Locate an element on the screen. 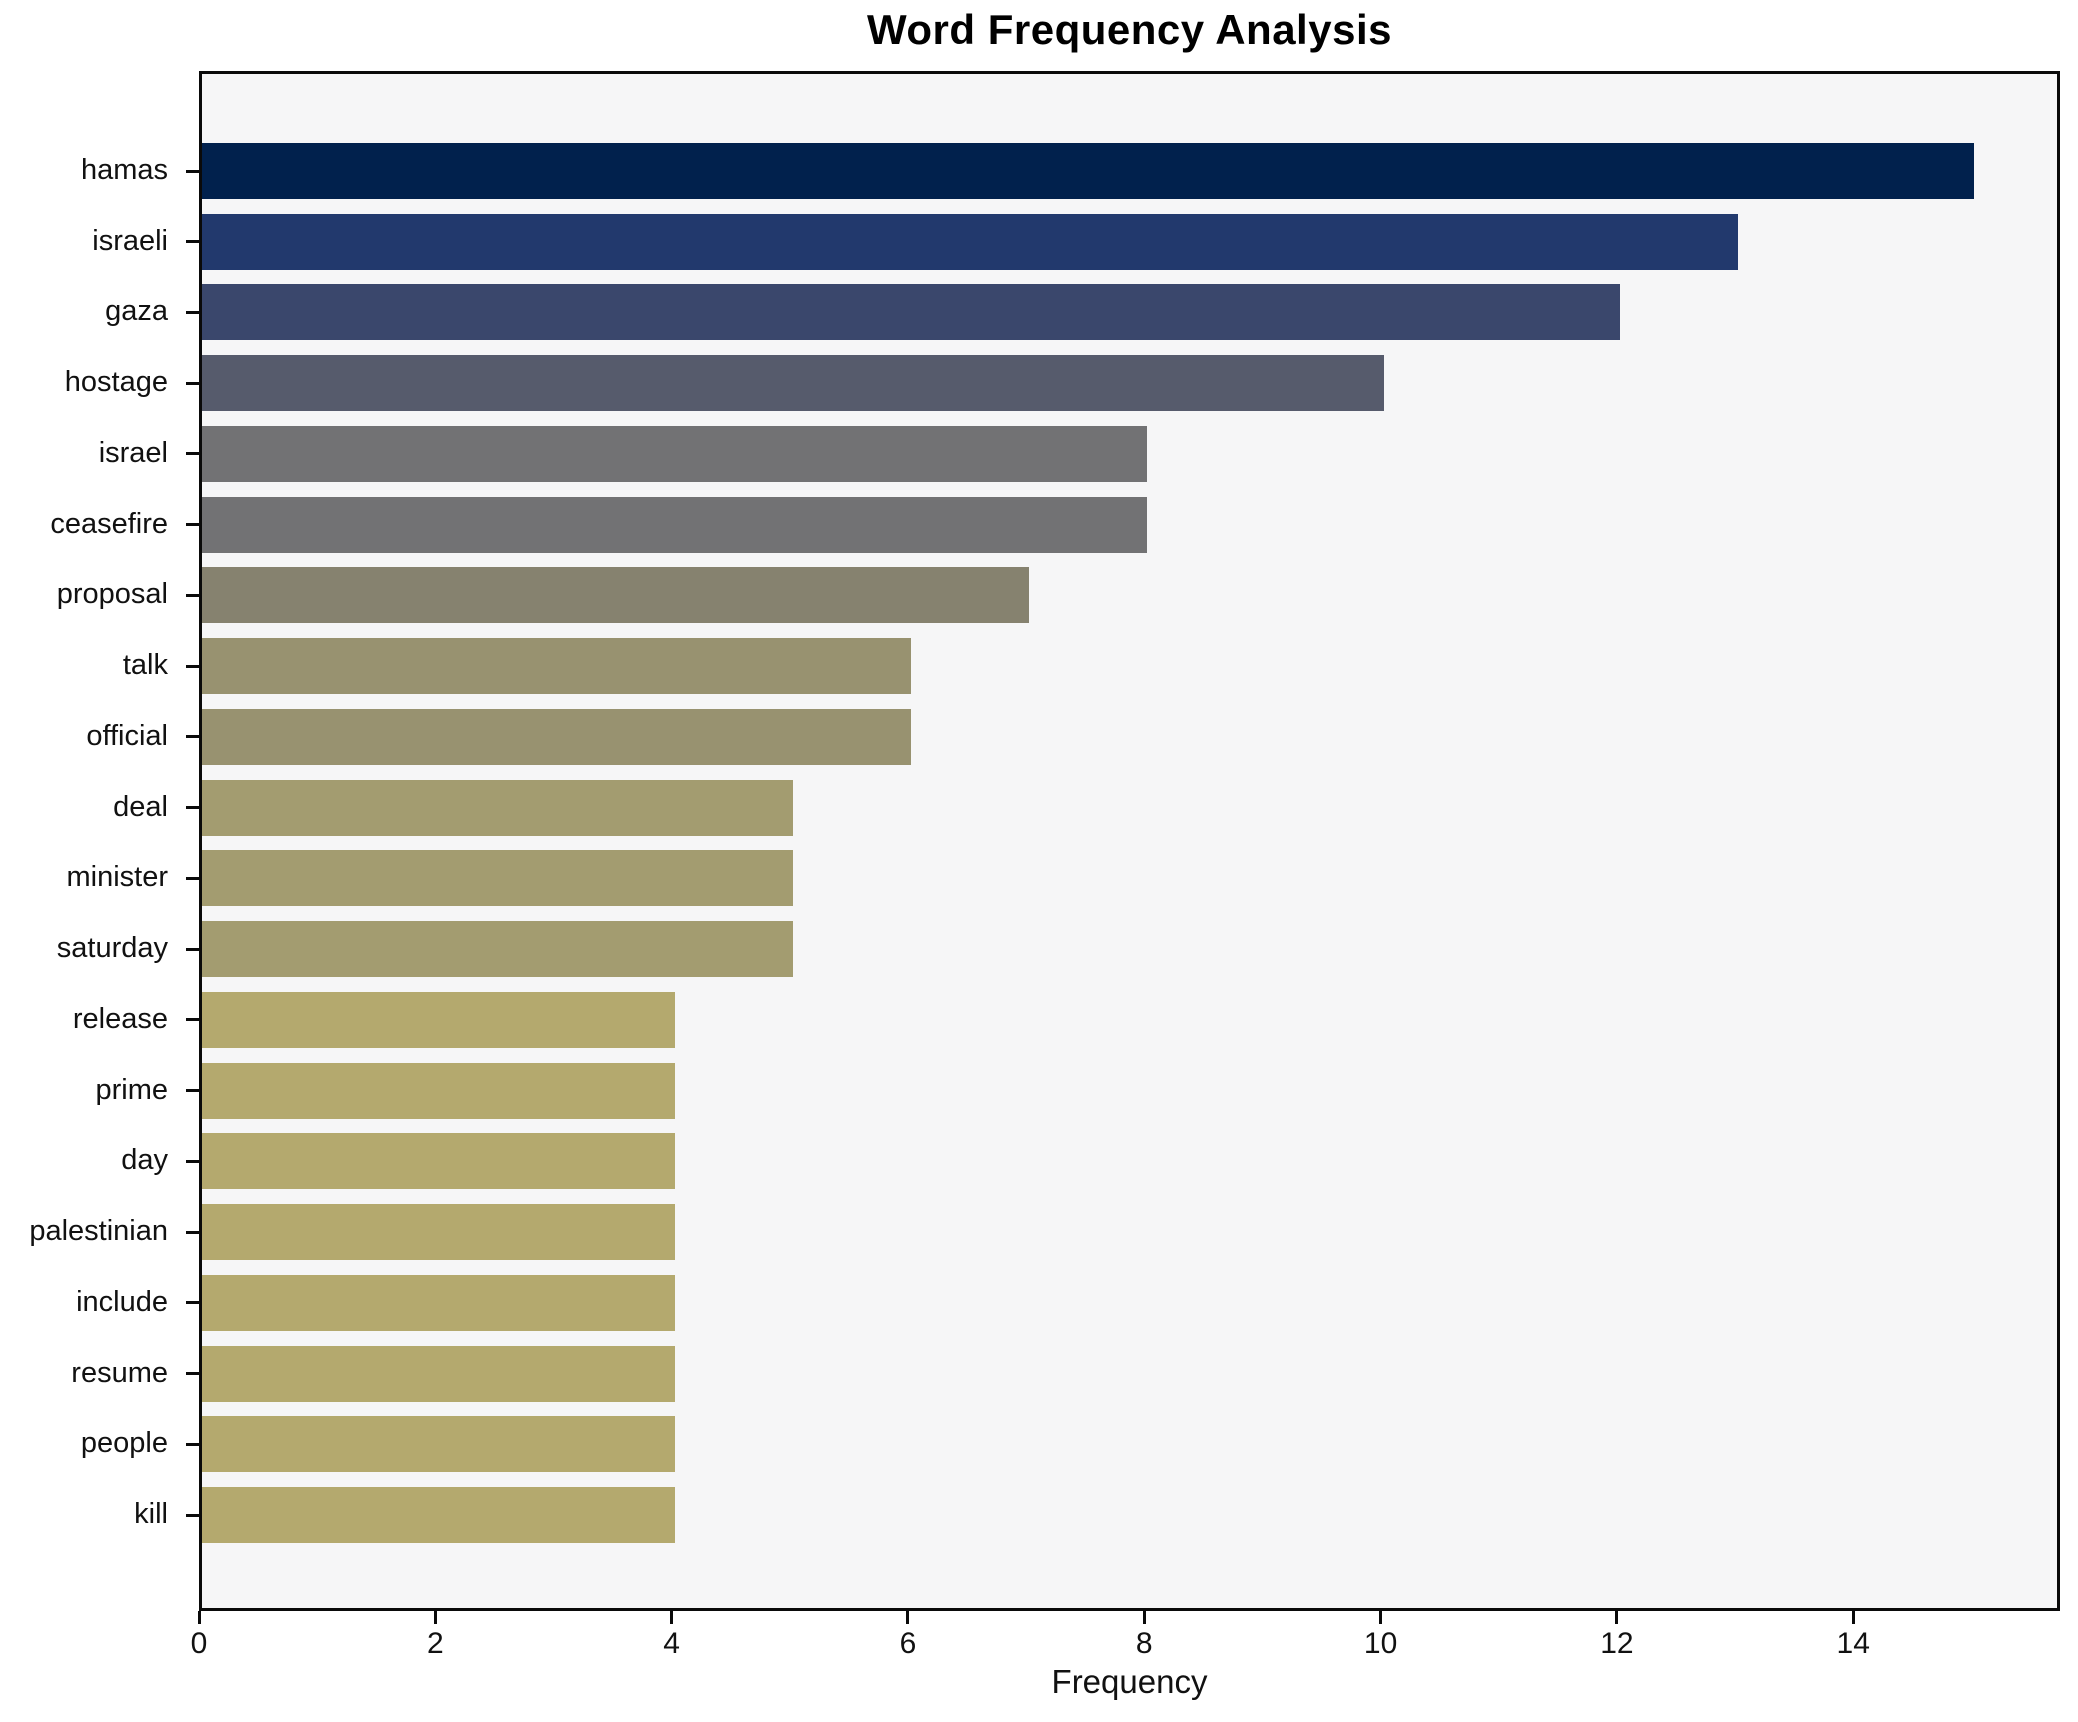 The image size is (2078, 1722). x-tick-label: 10 is located at coordinates (1380, 1643).